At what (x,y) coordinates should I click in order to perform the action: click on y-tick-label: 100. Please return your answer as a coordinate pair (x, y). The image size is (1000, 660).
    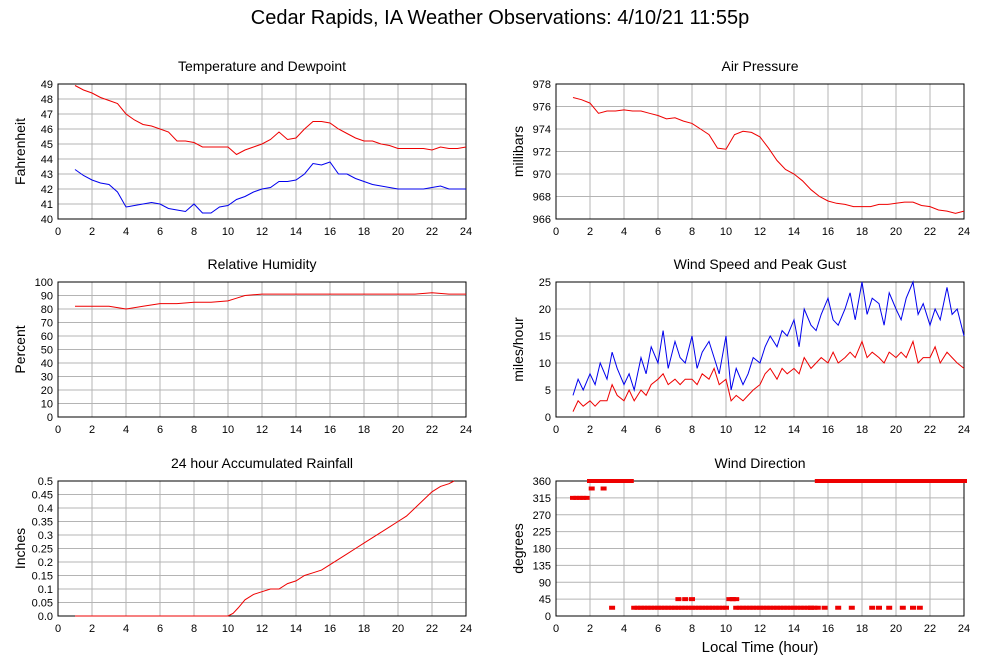
    Looking at the image, I should click on (44, 283).